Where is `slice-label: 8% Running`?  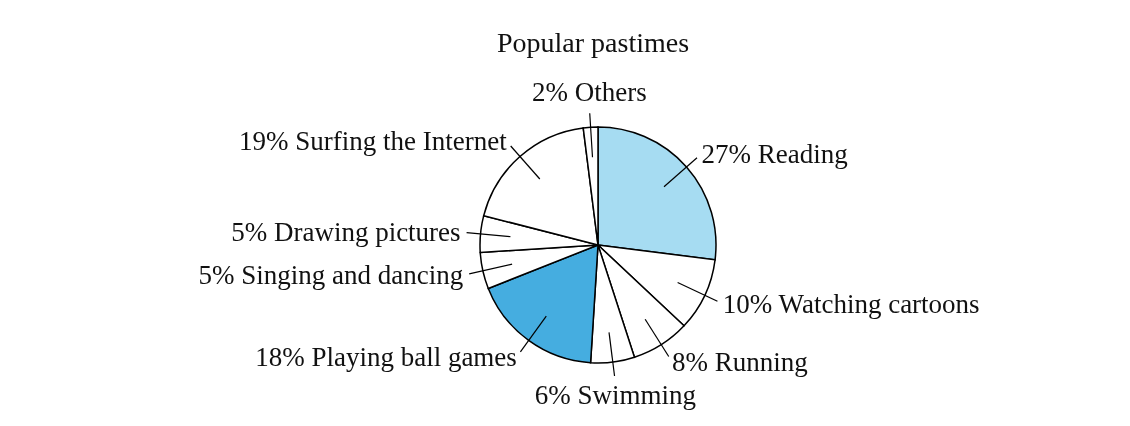 slice-label: 8% Running is located at coordinates (739, 361).